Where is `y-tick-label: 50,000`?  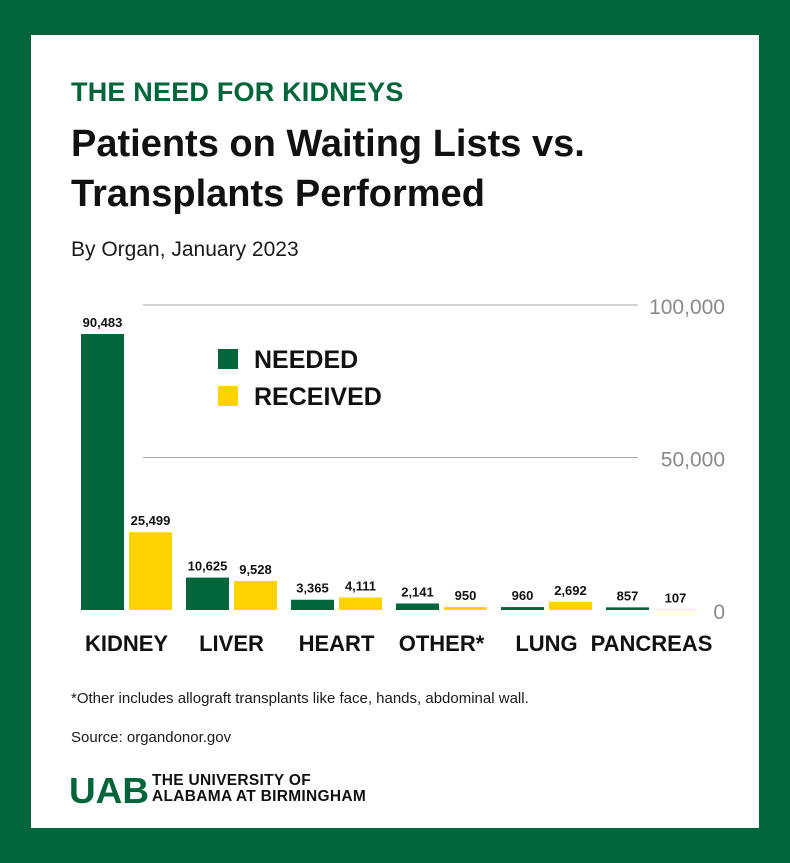
y-tick-label: 50,000 is located at coordinates (693, 460).